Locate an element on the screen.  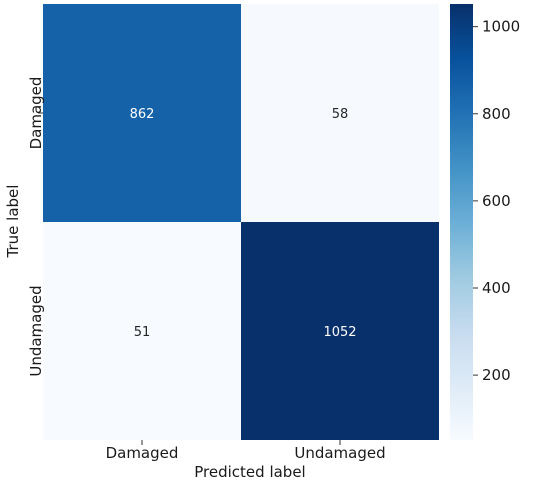
y-tick-label: Undamaged is located at coordinates (36, 330).